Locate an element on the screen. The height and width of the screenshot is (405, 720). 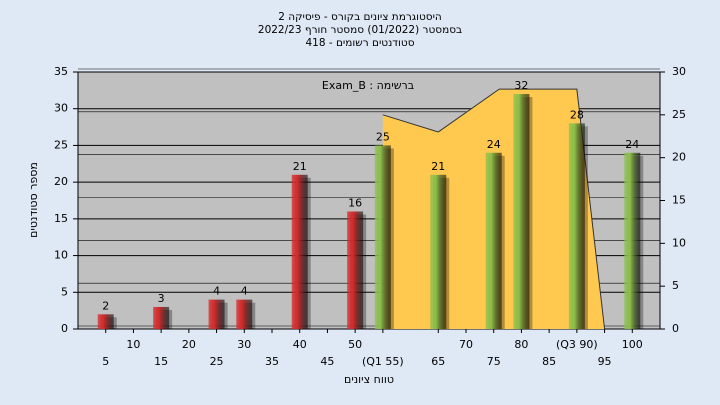
y2-tick-label: 20 is located at coordinates (679, 157).